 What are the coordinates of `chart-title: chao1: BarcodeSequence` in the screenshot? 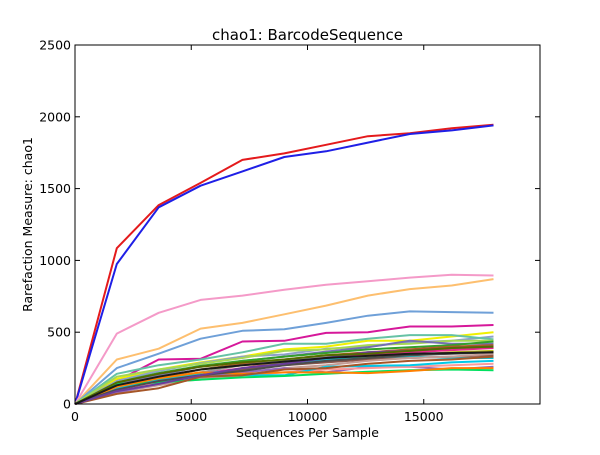 It's located at (307, 35).